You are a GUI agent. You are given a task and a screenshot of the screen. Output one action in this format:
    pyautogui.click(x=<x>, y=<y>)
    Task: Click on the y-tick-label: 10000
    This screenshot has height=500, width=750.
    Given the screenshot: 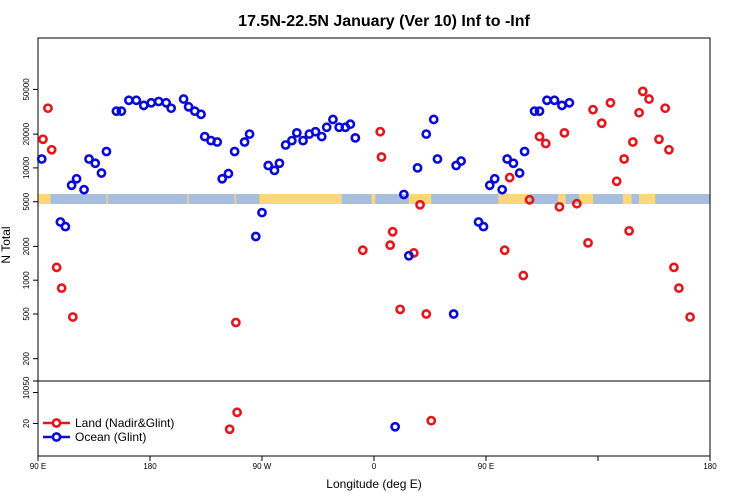 What is the action you would take?
    pyautogui.click(x=26, y=167)
    